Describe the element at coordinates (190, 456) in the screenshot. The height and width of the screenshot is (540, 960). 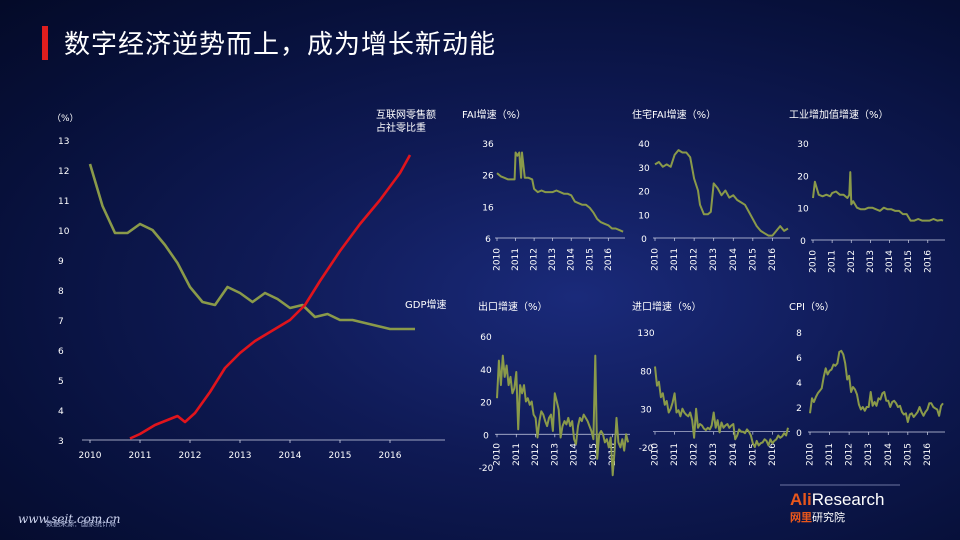
I see `main-x-tick-label: 2012` at that location.